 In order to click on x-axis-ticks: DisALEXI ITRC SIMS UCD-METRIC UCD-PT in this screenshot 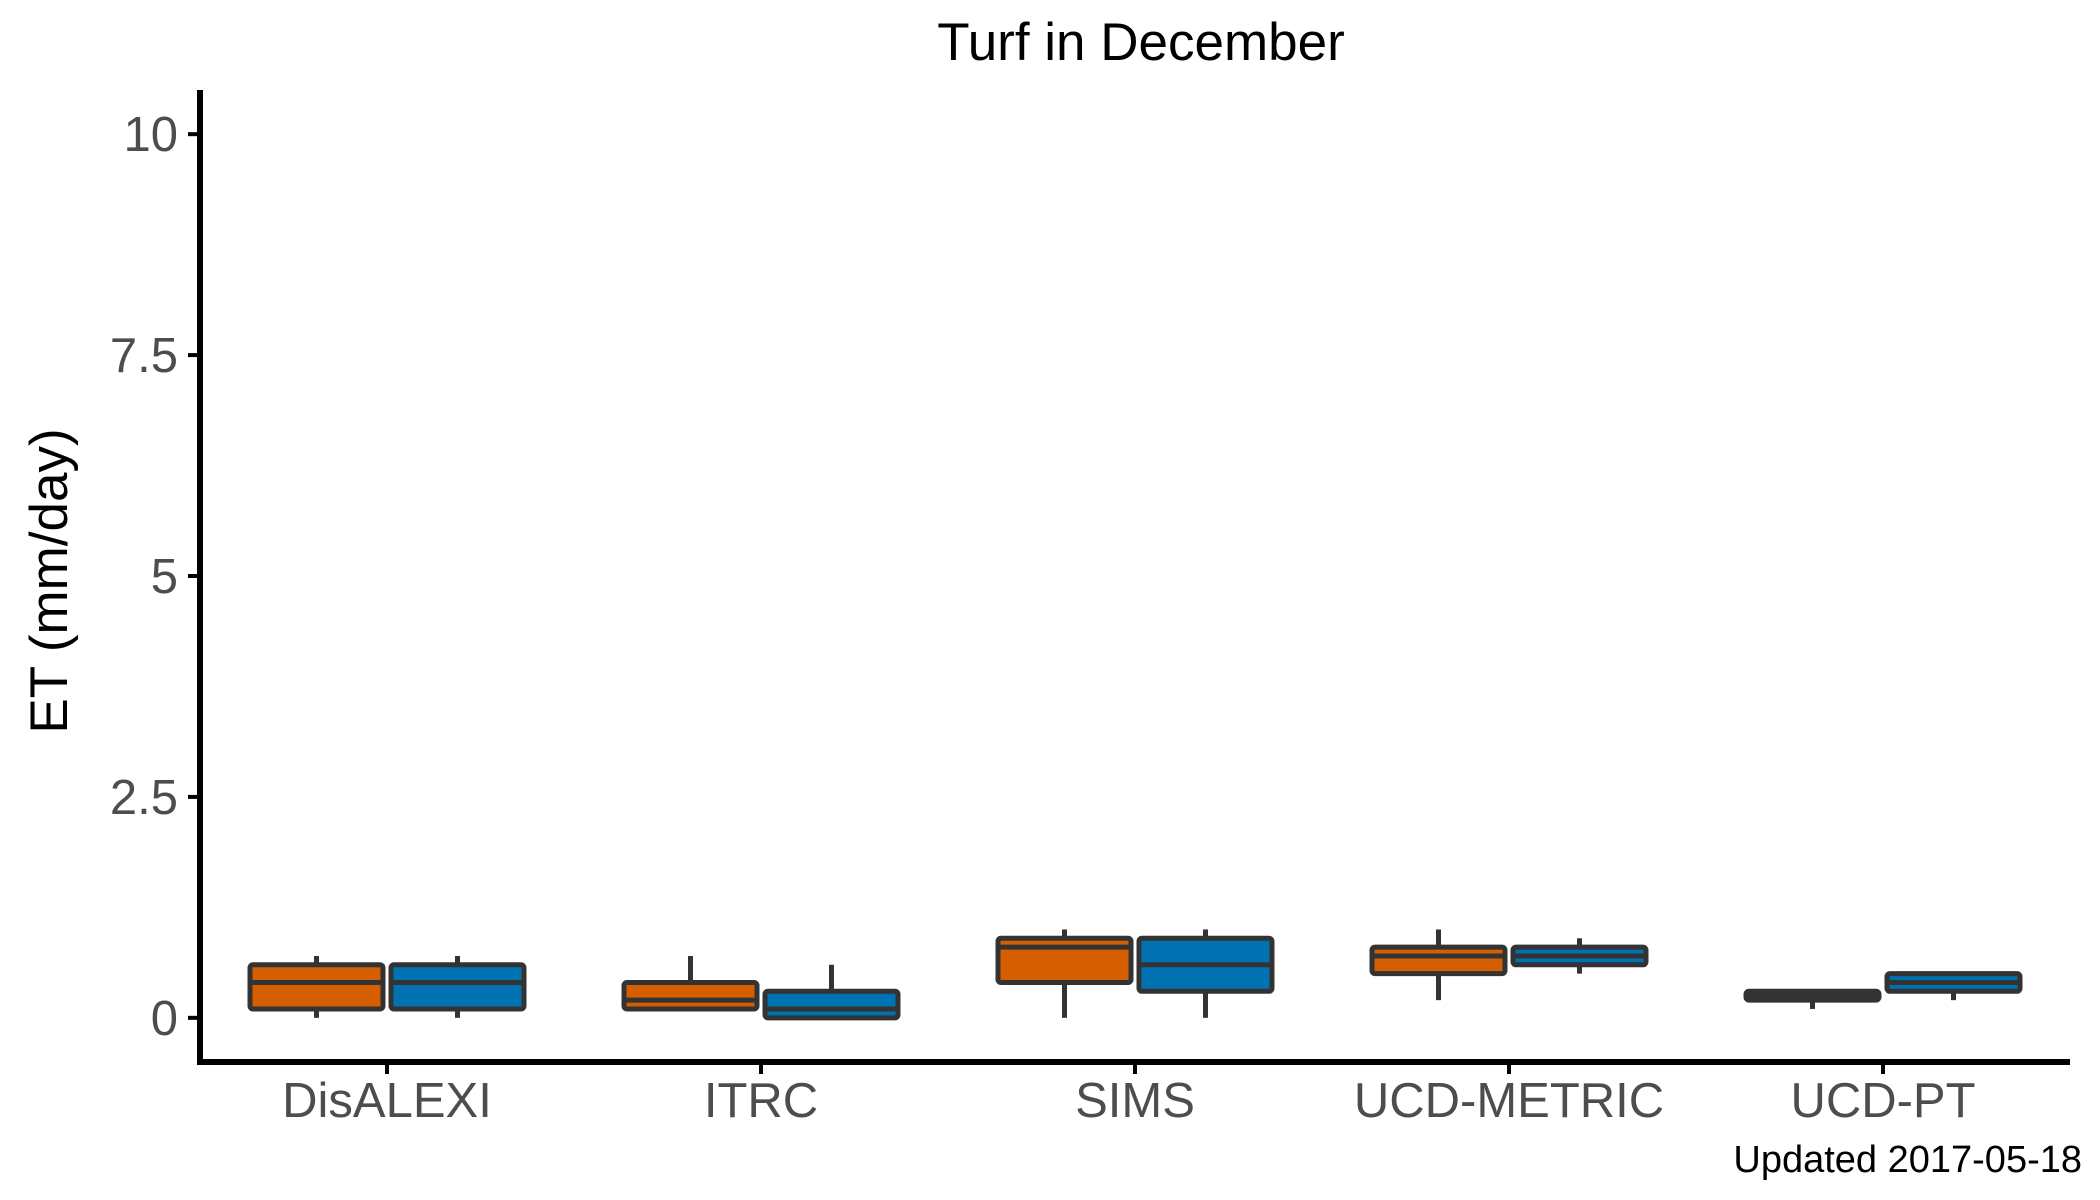, I will do `click(1129, 1095)`.